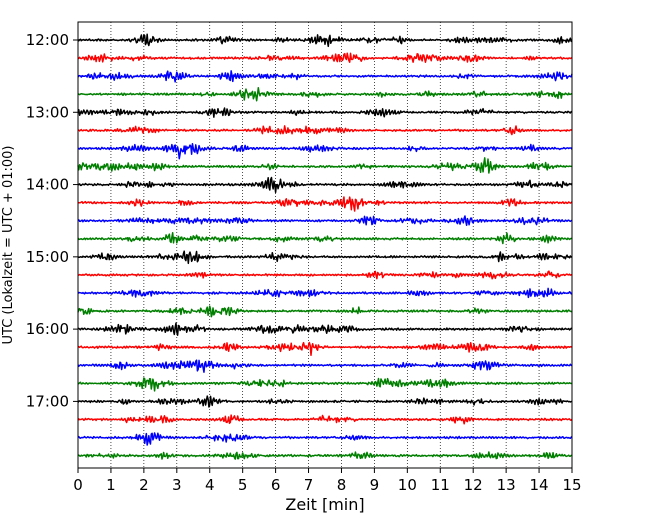 This screenshot has height=520, width=650. What do you see at coordinates (571, 485) in the screenshot?
I see `x-tick-label-15: 15` at bounding box center [571, 485].